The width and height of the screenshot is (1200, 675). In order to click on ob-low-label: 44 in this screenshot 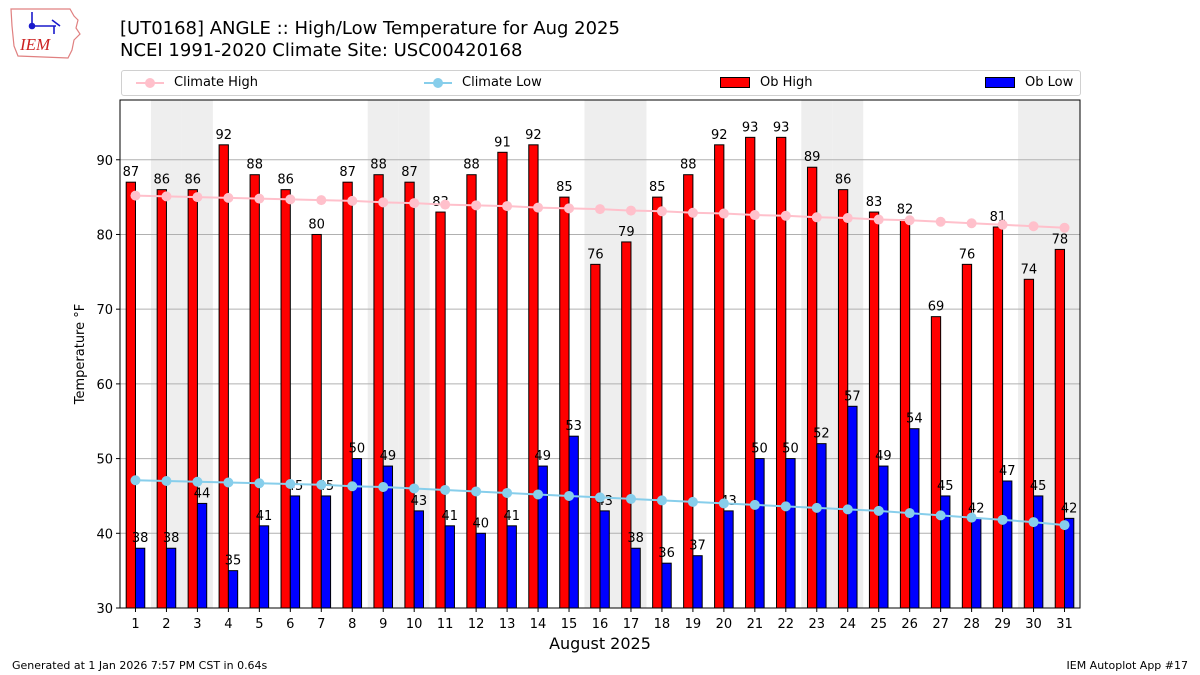, I will do `click(202, 493)`.